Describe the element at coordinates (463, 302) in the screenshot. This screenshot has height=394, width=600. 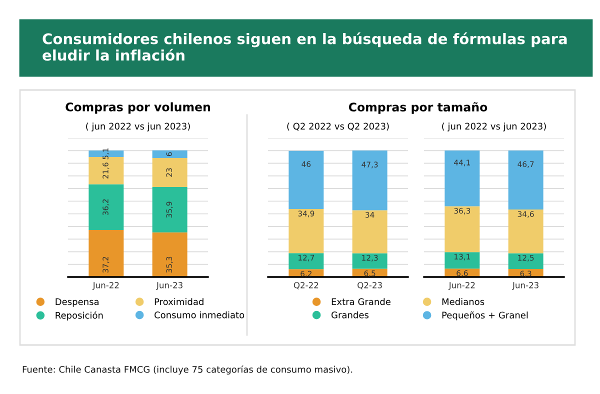
I see `legend-label: Medianos` at that location.